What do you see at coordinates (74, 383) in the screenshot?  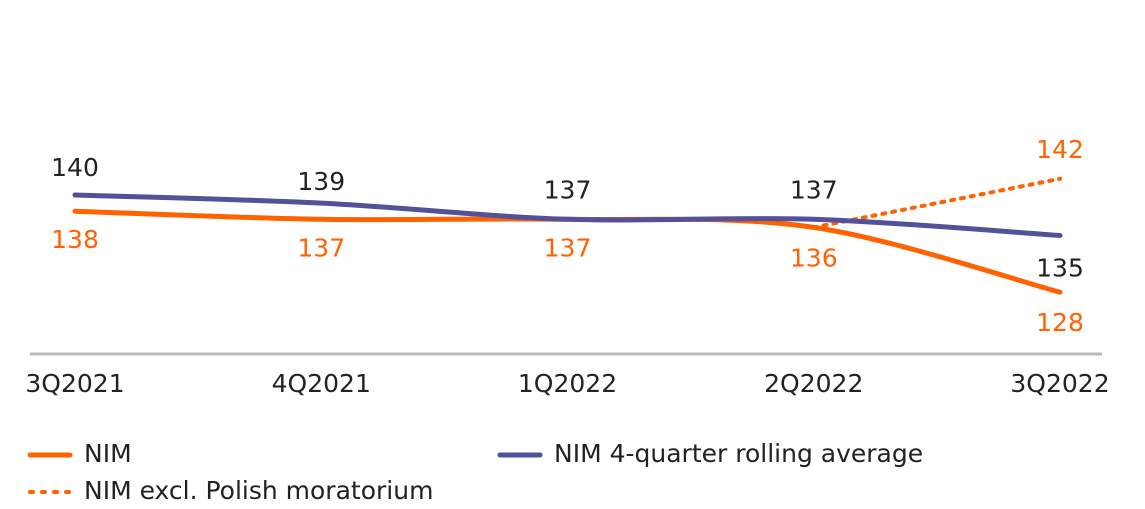 I see `x-tick-label: 3Q2021` at bounding box center [74, 383].